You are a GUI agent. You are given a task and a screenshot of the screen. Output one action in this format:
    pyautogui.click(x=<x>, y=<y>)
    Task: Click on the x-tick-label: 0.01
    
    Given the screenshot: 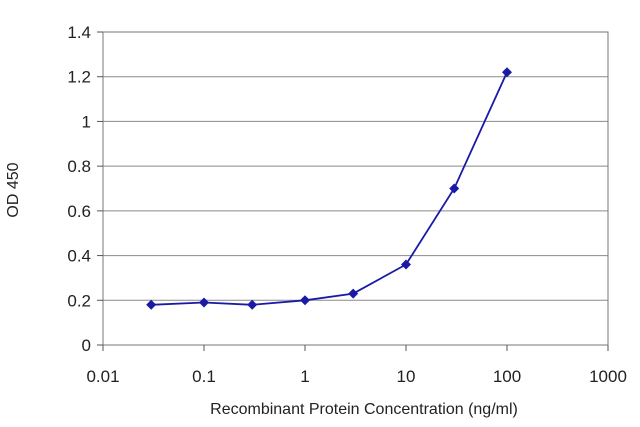 What is the action you would take?
    pyautogui.click(x=102, y=376)
    